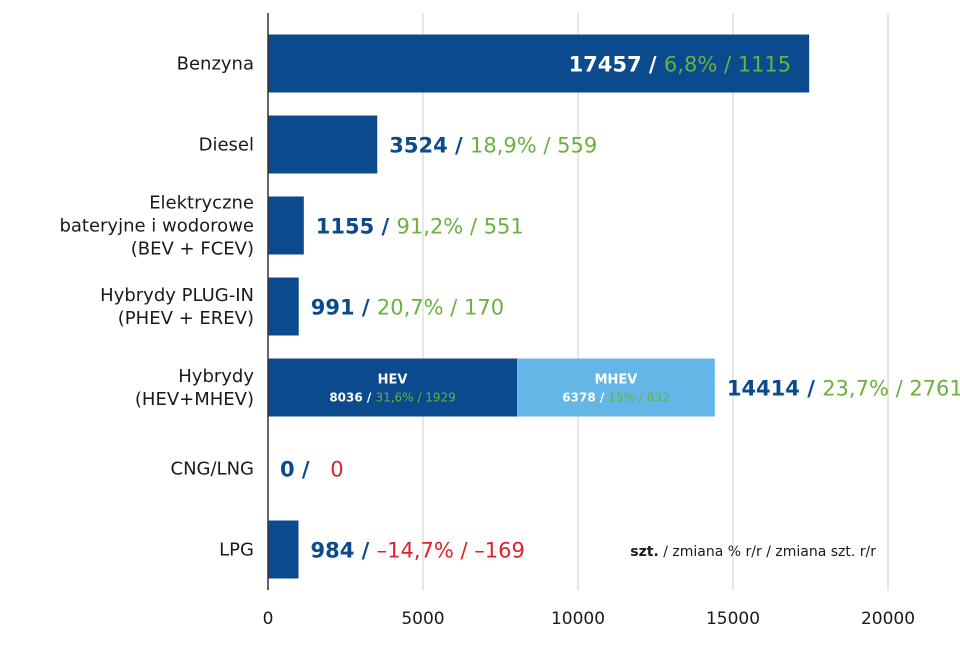 The image size is (960, 648). I want to click on value-pct: 23,7% /, so click(865, 389).